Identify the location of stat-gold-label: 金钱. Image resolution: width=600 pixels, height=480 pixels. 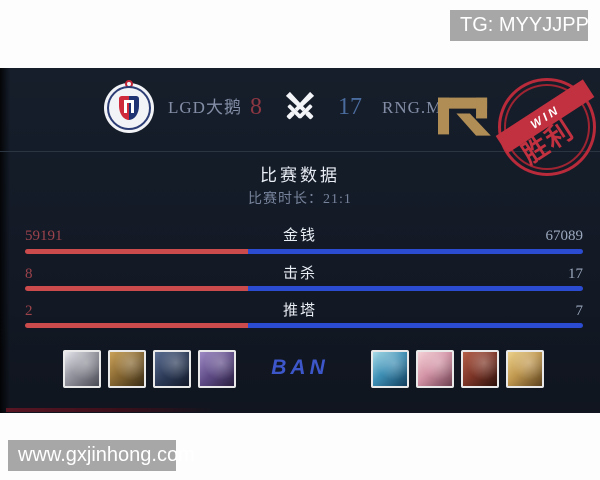
(299, 235).